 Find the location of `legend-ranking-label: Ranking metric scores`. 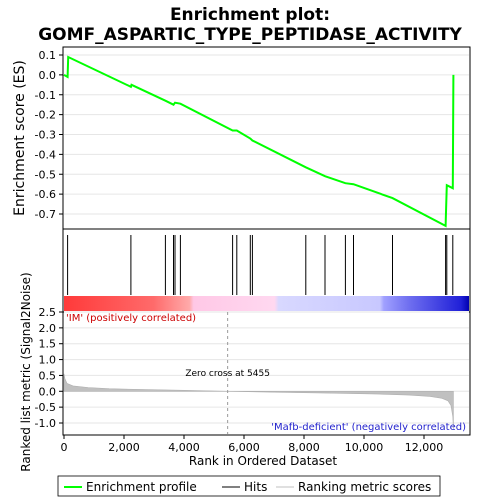

legend-ranking-label: Ranking metric scores is located at coordinates (364, 487).